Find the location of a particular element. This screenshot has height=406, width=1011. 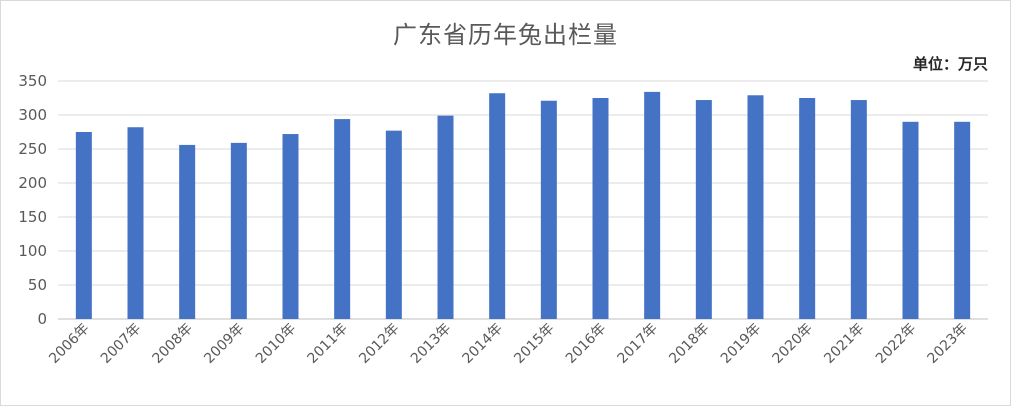

x-tick-label: 2017年 is located at coordinates (638, 344).